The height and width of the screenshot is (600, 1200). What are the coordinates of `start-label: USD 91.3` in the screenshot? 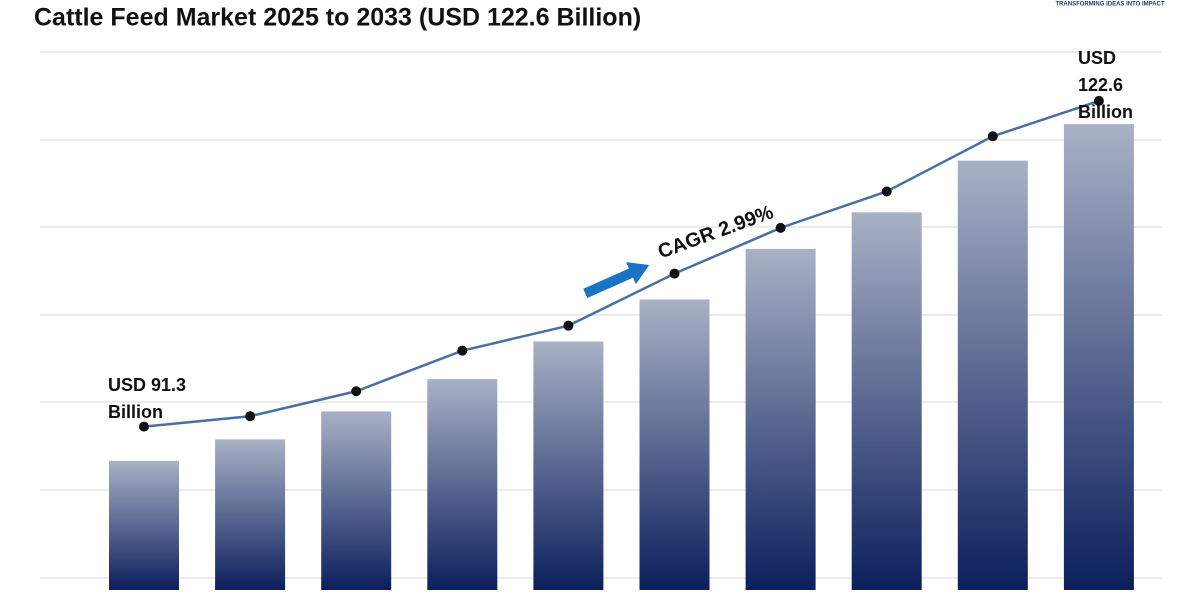 It's located at (147, 385).